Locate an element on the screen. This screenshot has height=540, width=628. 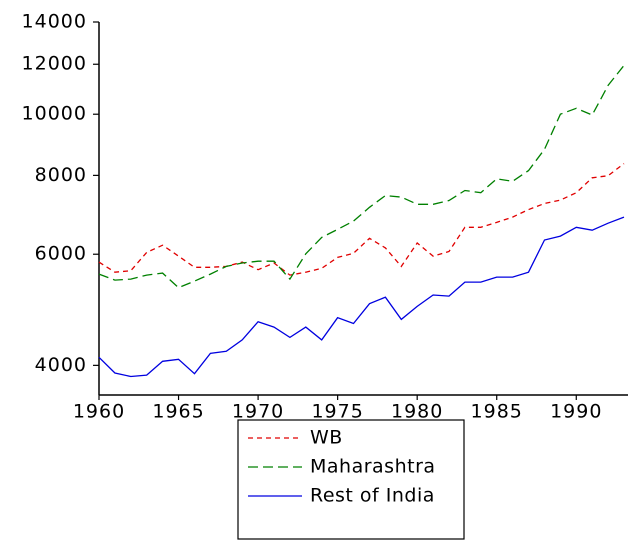
legend-label: WB is located at coordinates (326, 438).